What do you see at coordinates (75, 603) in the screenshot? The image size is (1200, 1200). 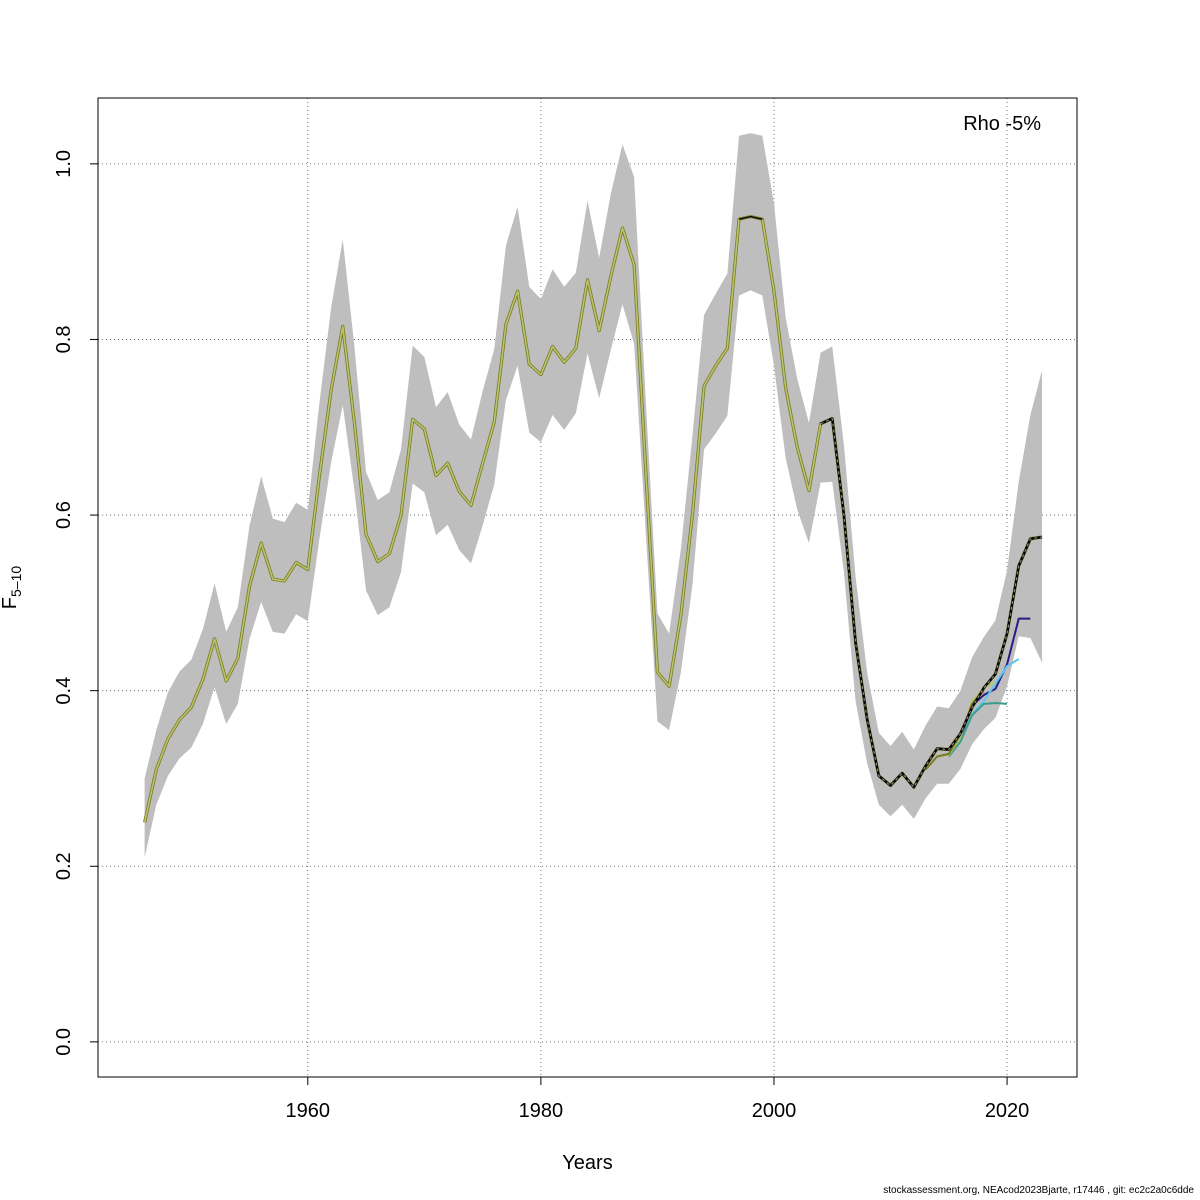 I see `y-axis: 0.0 0.2 0.4 0.6 0.8 1.0` at bounding box center [75, 603].